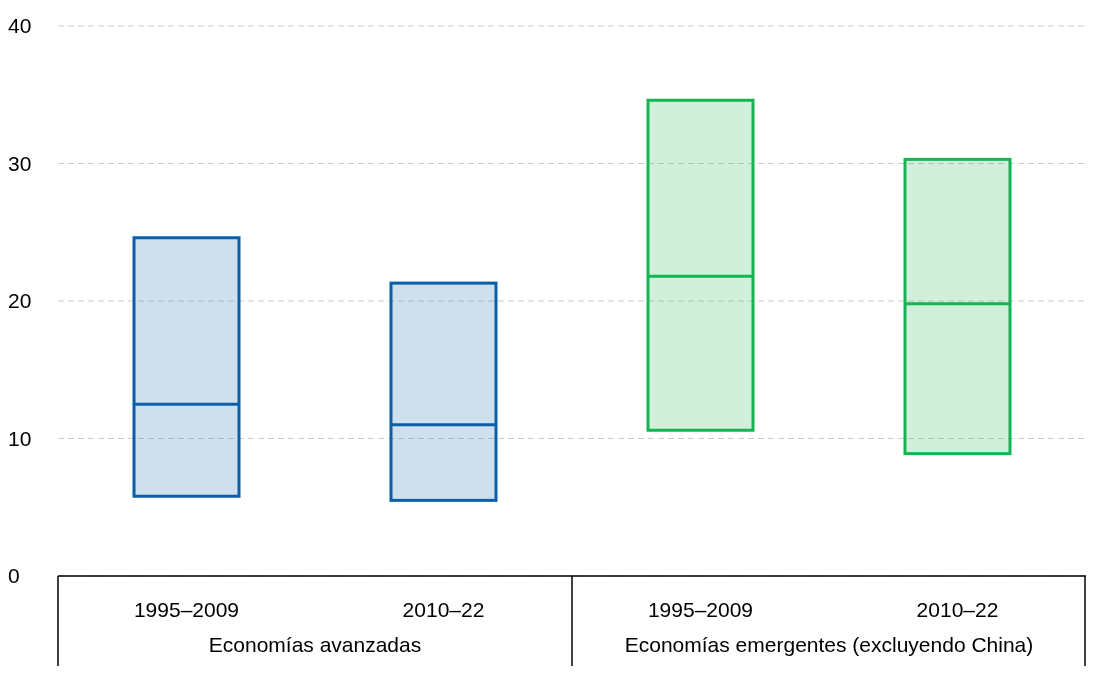  Describe the element at coordinates (20, 163) in the screenshot. I see `y-tick-label: 30` at that location.